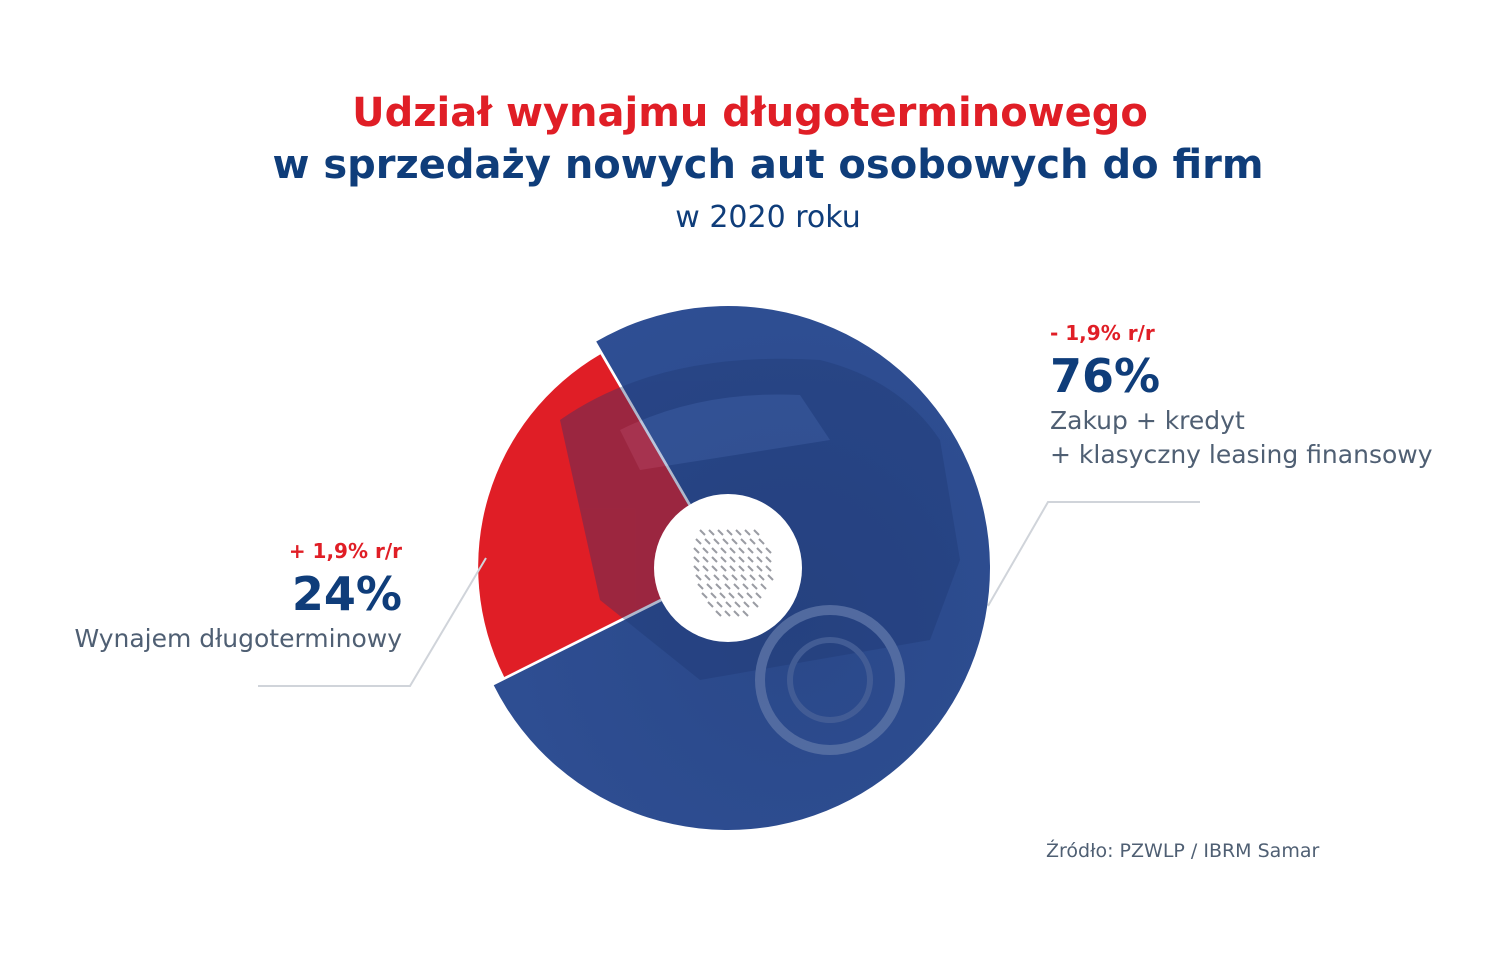  What do you see at coordinates (1105, 376) in the screenshot?
I see `percent-label-76: 76%` at bounding box center [1105, 376].